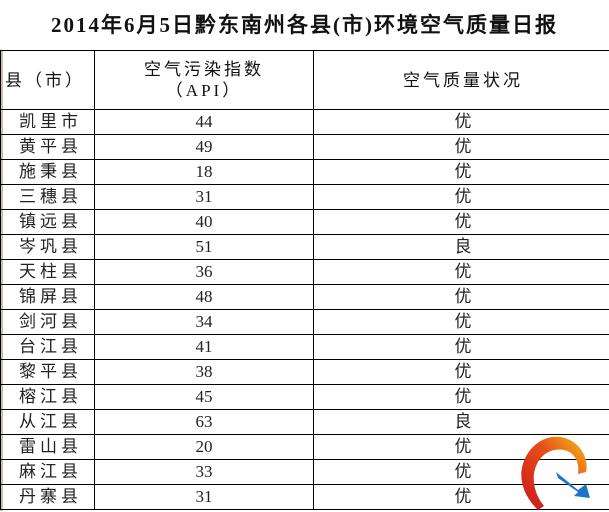 Image resolution: width=609 pixels, height=512 pixels. What do you see at coordinates (204, 69) in the screenshot?
I see `header-api-line1: 空气污染指数` at bounding box center [204, 69].